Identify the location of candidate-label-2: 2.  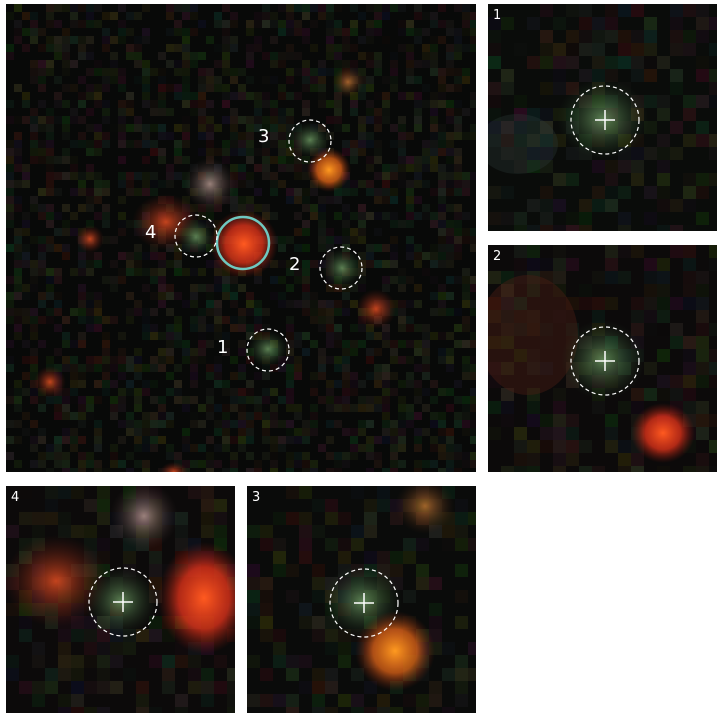
(295, 264).